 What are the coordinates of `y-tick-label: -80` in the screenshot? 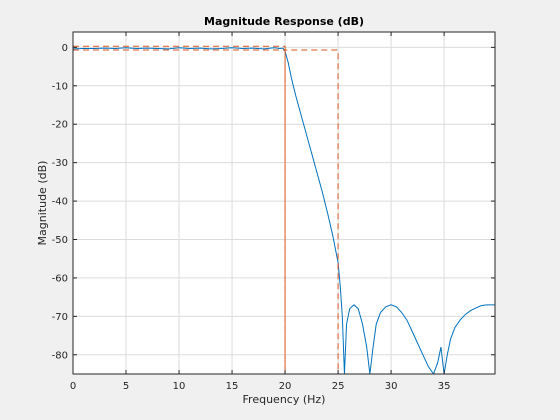 It's located at (60, 355).